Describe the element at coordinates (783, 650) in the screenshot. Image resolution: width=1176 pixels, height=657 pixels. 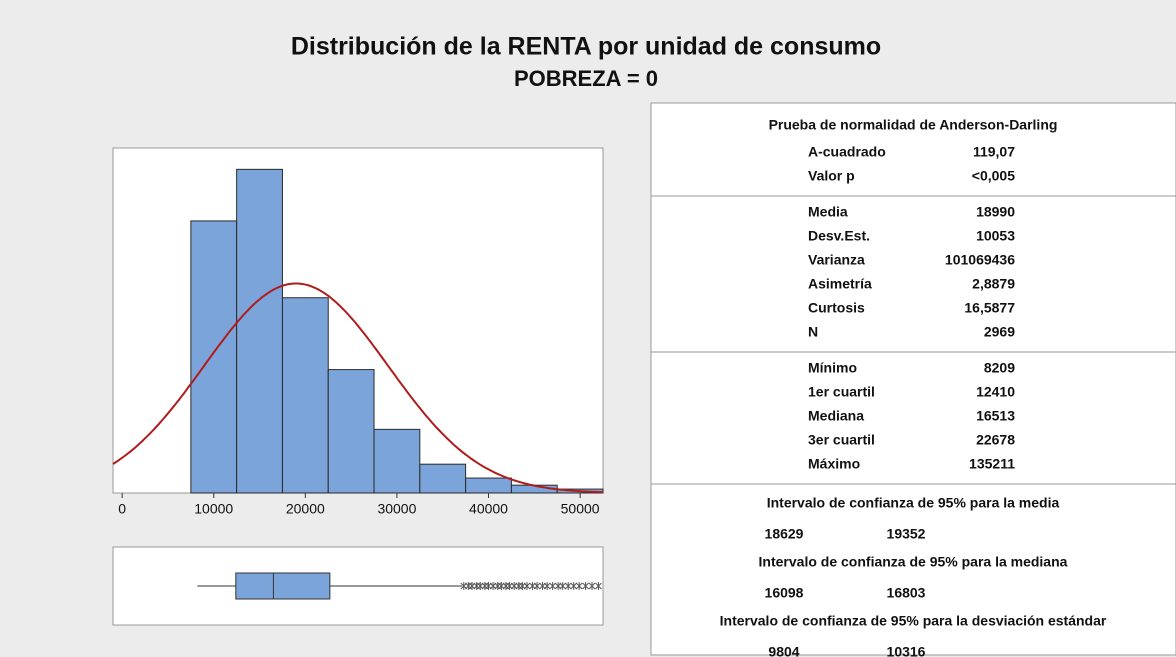
I see `interval-low: 9804` at that location.